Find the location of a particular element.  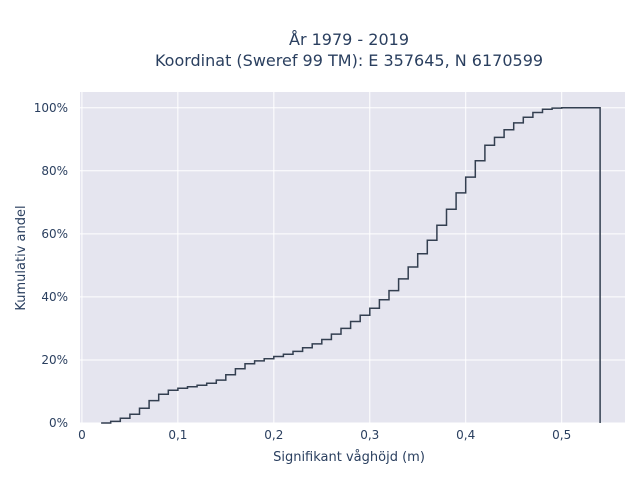

y-axis-title: Kumulativ andel is located at coordinates (21, 257).